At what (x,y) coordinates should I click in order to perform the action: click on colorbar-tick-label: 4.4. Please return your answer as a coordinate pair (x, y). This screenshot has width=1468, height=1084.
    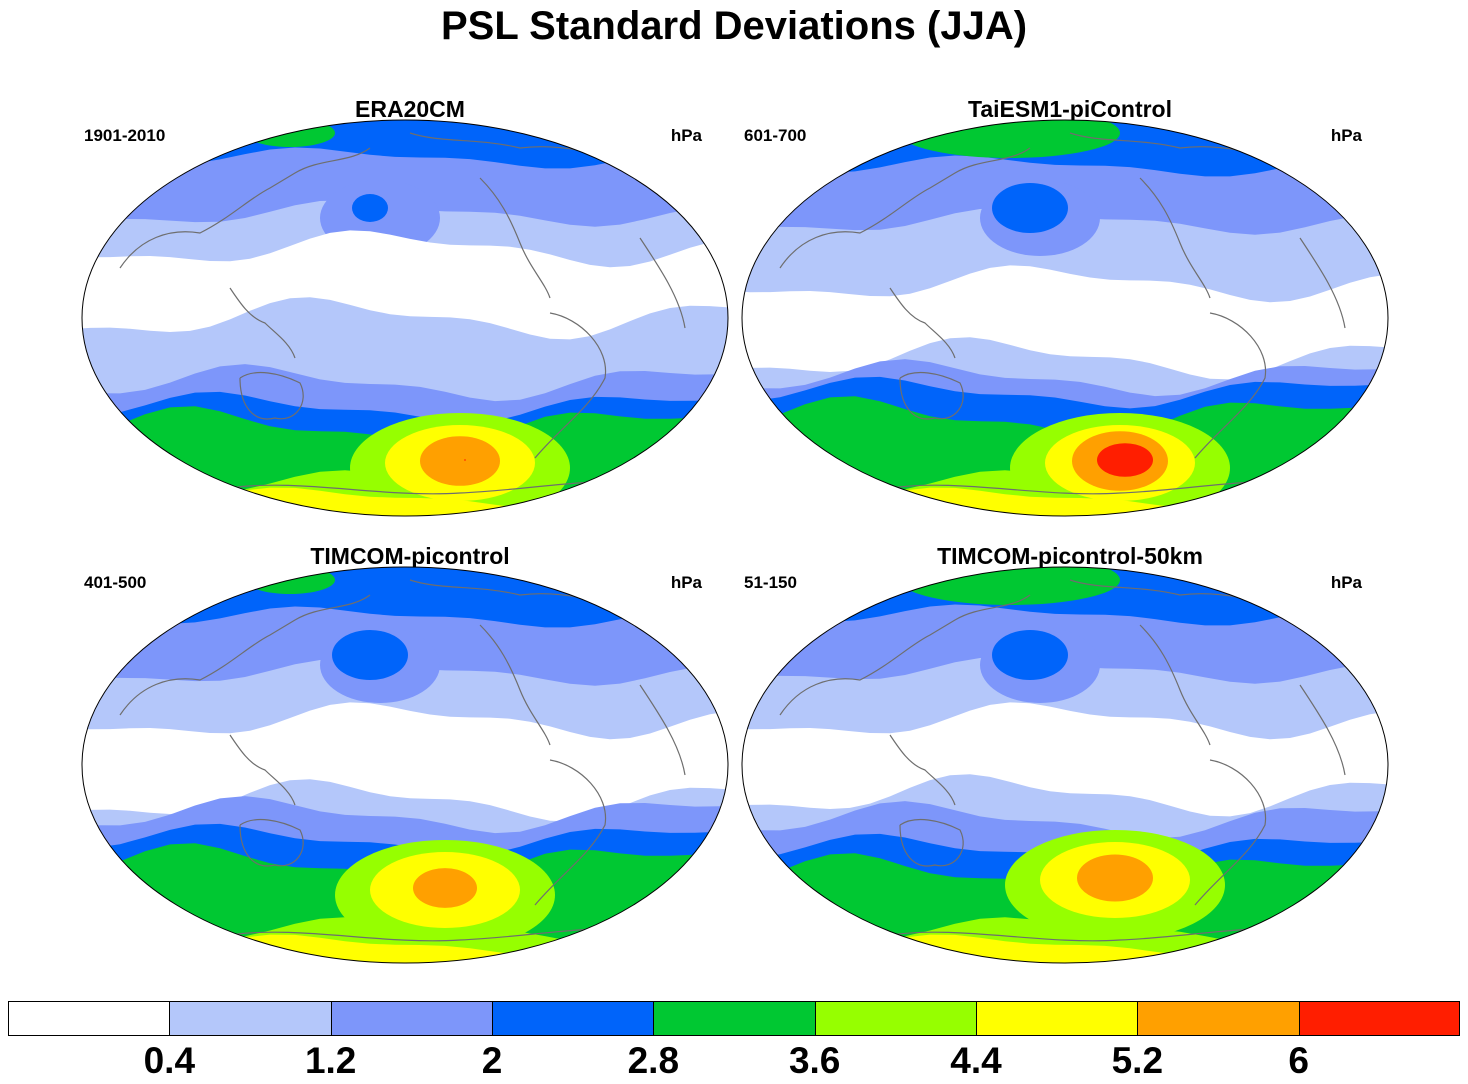
    Looking at the image, I should click on (976, 1060).